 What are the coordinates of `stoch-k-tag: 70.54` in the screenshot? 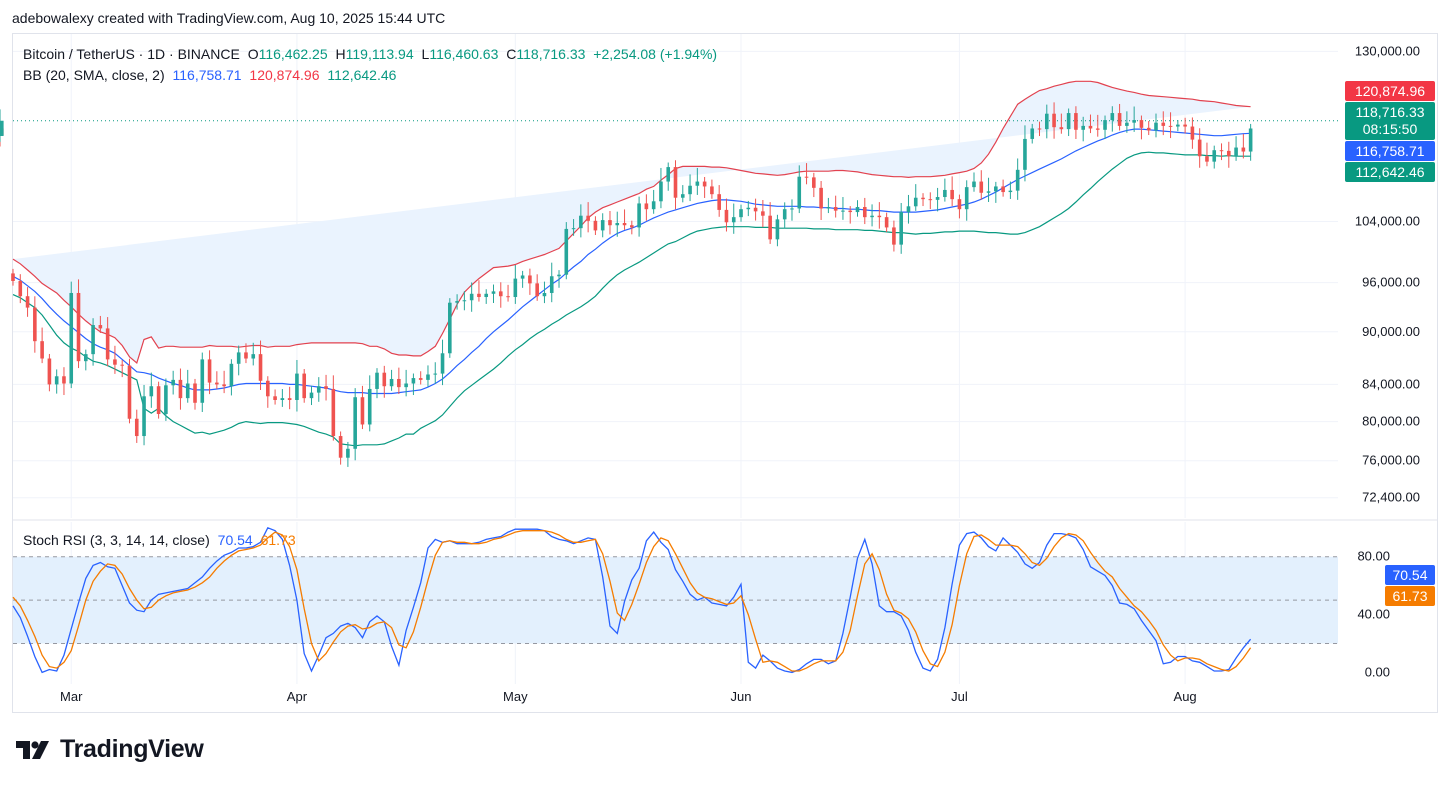 It's located at (1410, 575).